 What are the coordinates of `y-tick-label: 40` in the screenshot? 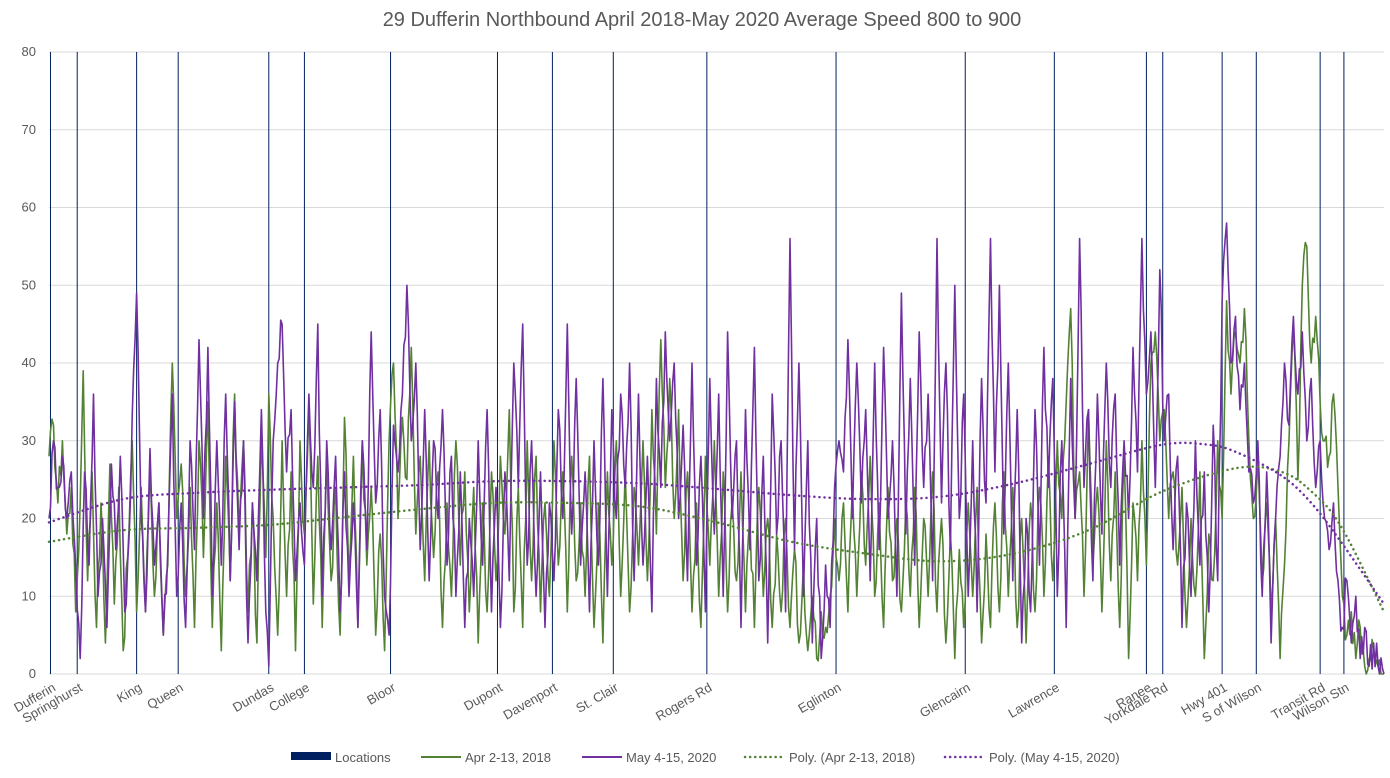 It's located at (29, 362).